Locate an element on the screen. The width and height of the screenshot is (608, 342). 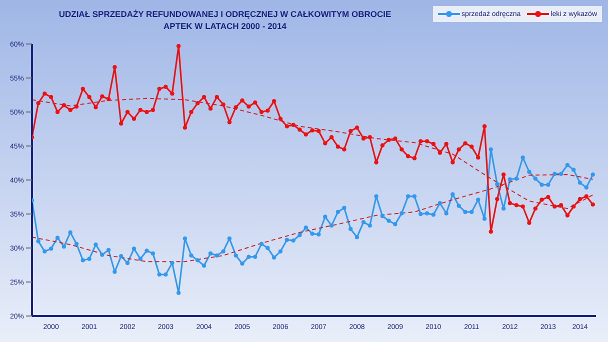
chart-title: UDZIAŁ SPRZEDAŻY REFUNDOWANEJ I ODRĘCZNEJ W CAŁKOWITYM OBROCIE APTEK W LATACH 2000 - 2014 is located at coordinates (225, 20).